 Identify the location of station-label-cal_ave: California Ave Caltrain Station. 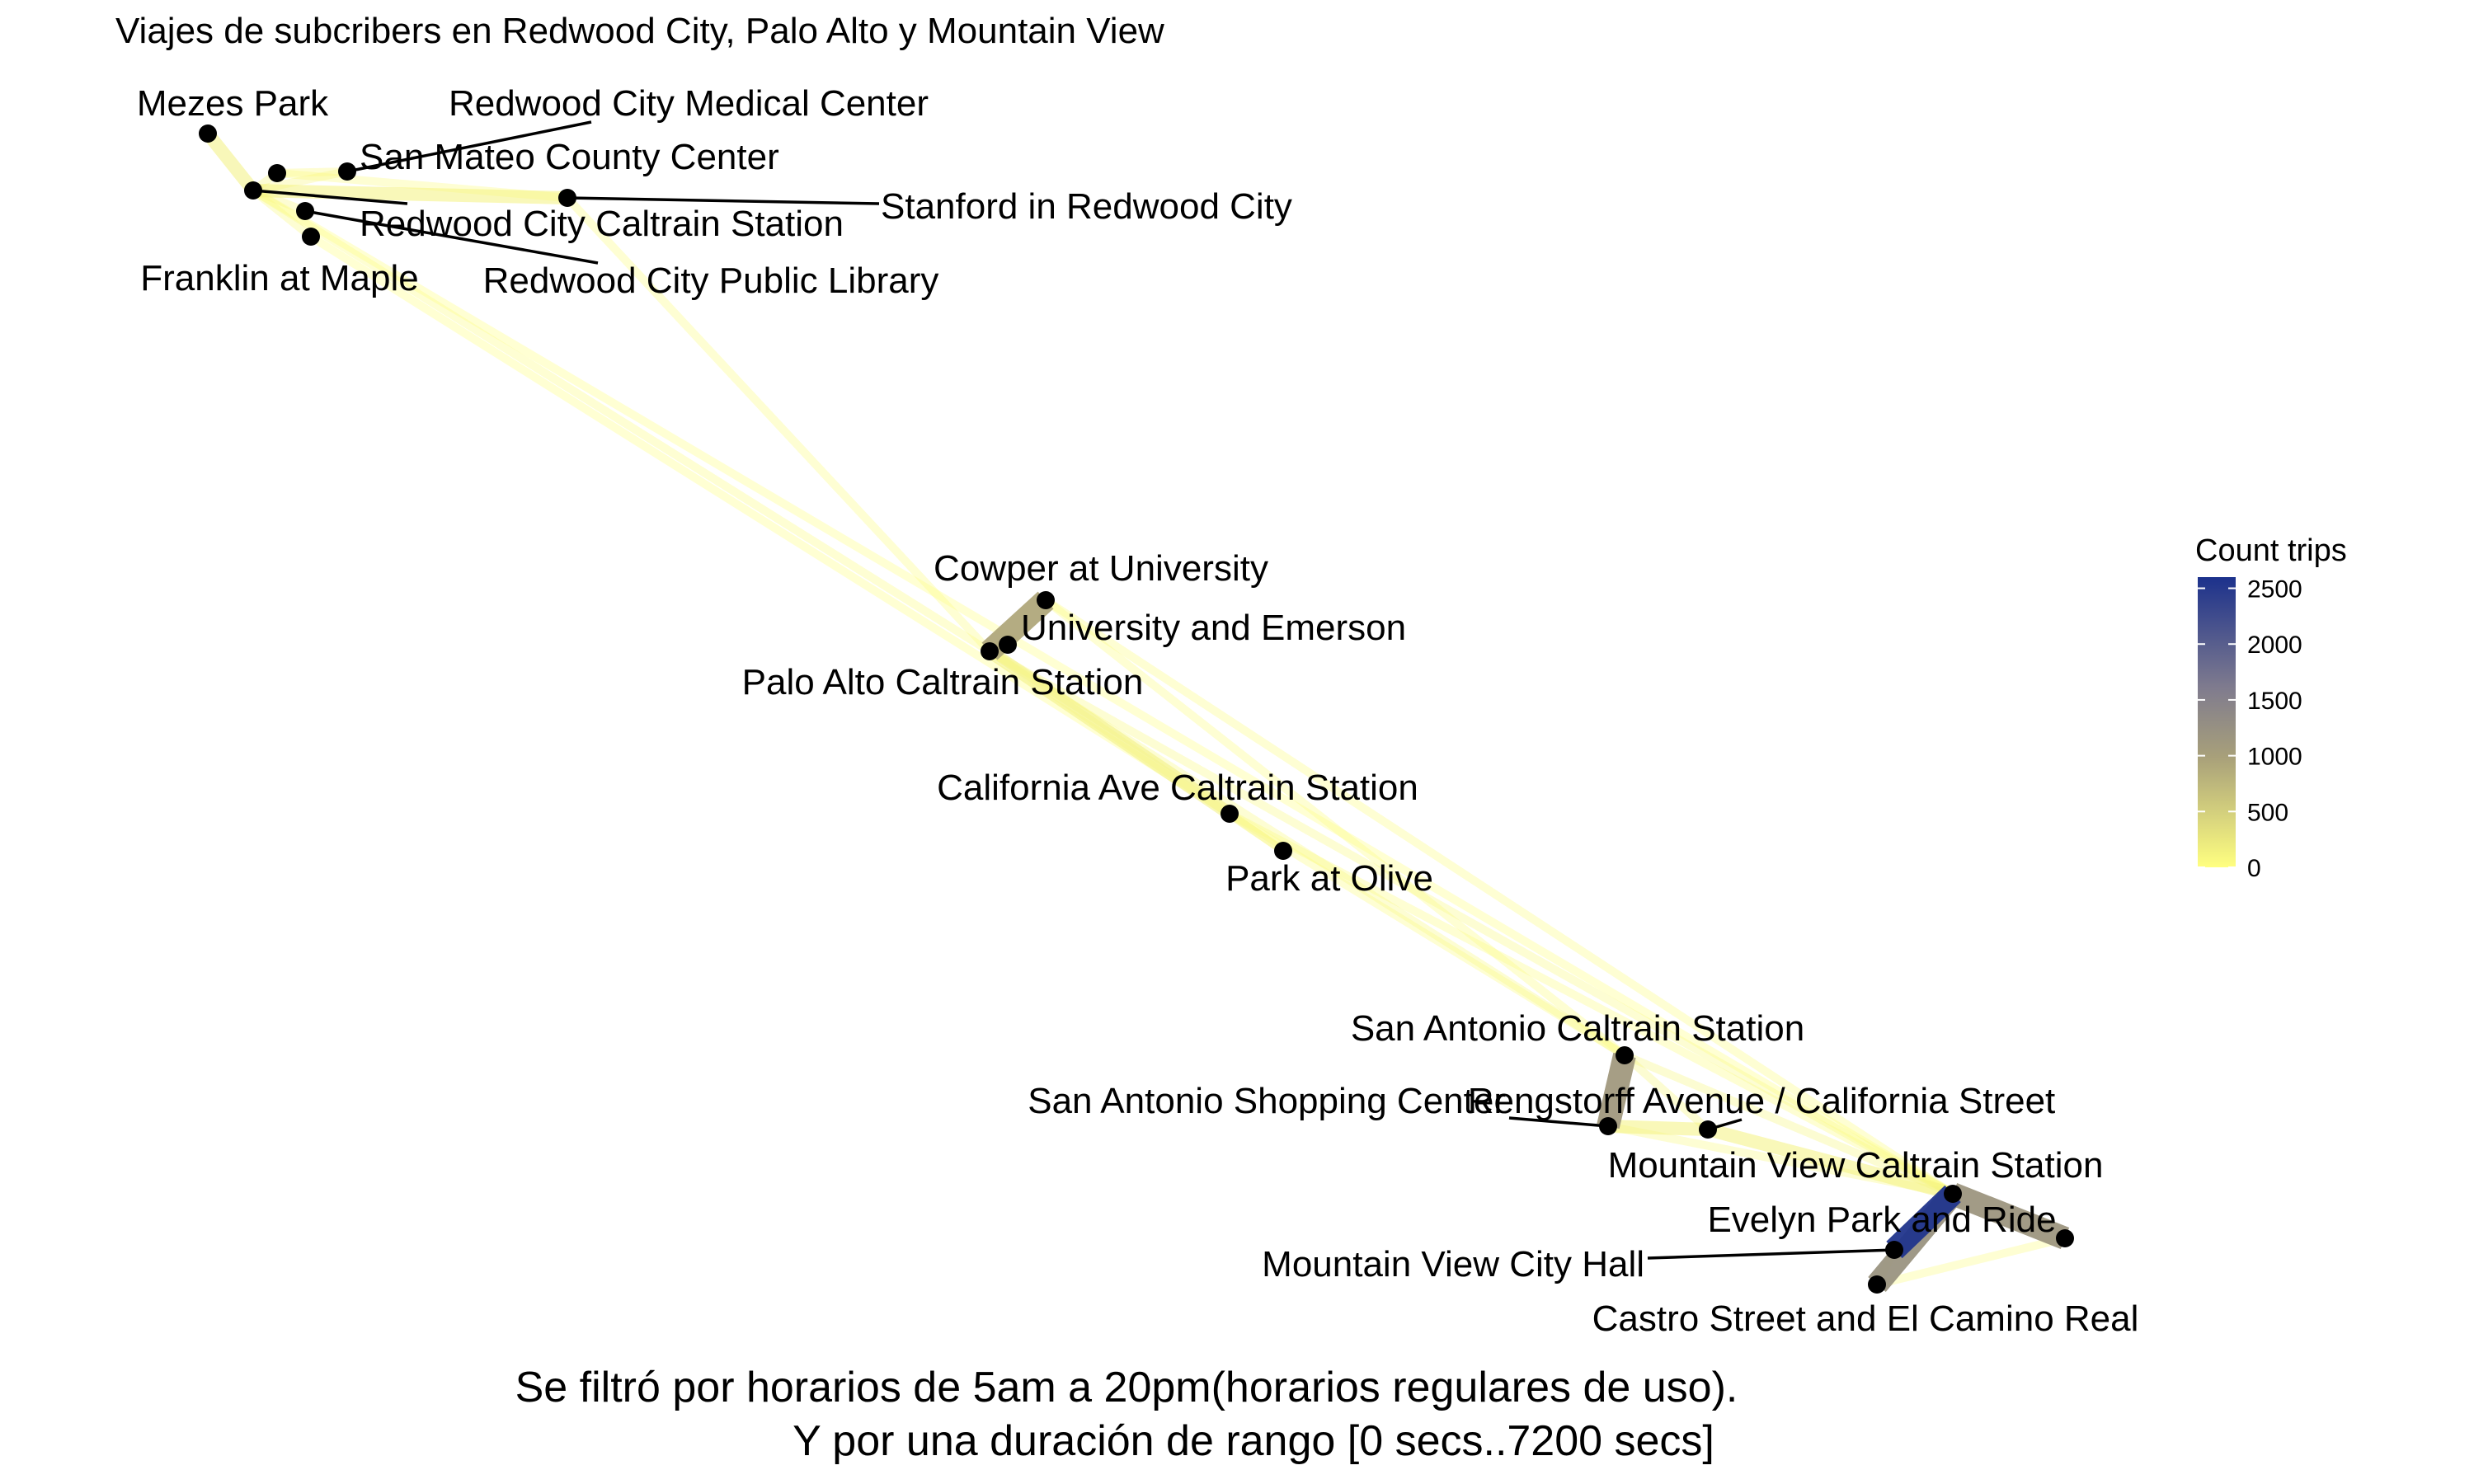
(1177, 788).